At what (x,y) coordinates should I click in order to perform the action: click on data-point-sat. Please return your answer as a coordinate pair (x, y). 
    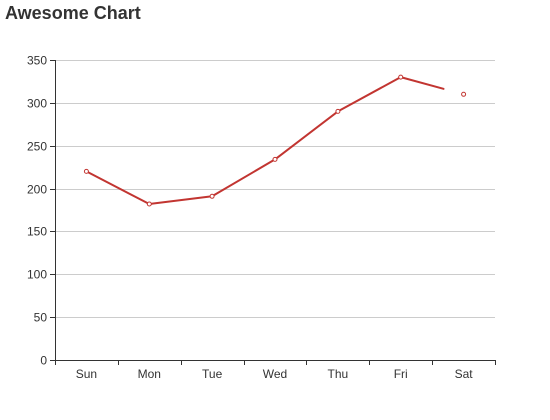
    Looking at the image, I should click on (464, 94).